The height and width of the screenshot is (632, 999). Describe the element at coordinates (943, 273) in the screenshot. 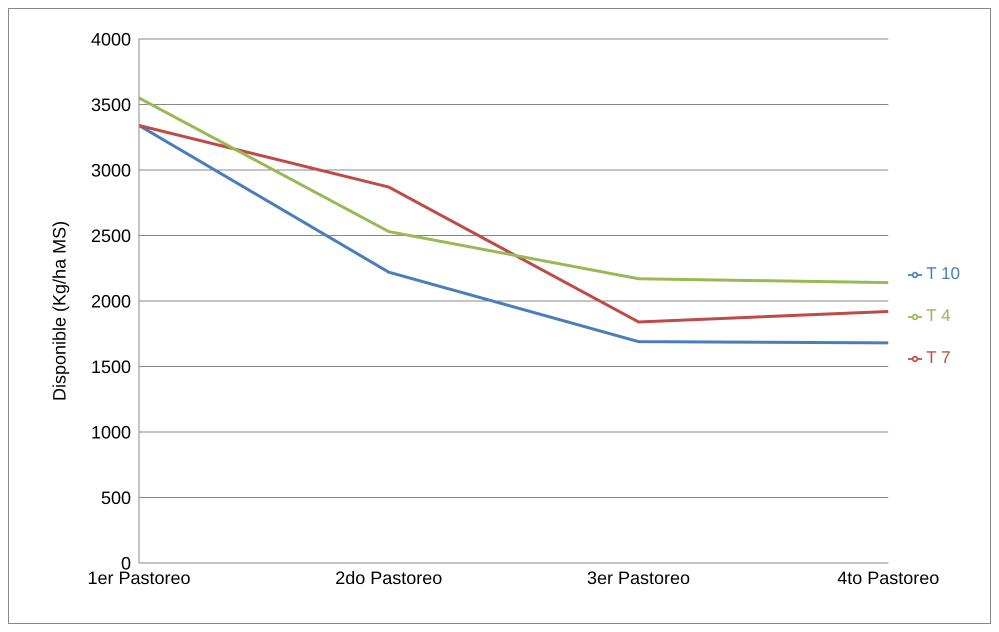

I see `legend-label: T 10` at that location.